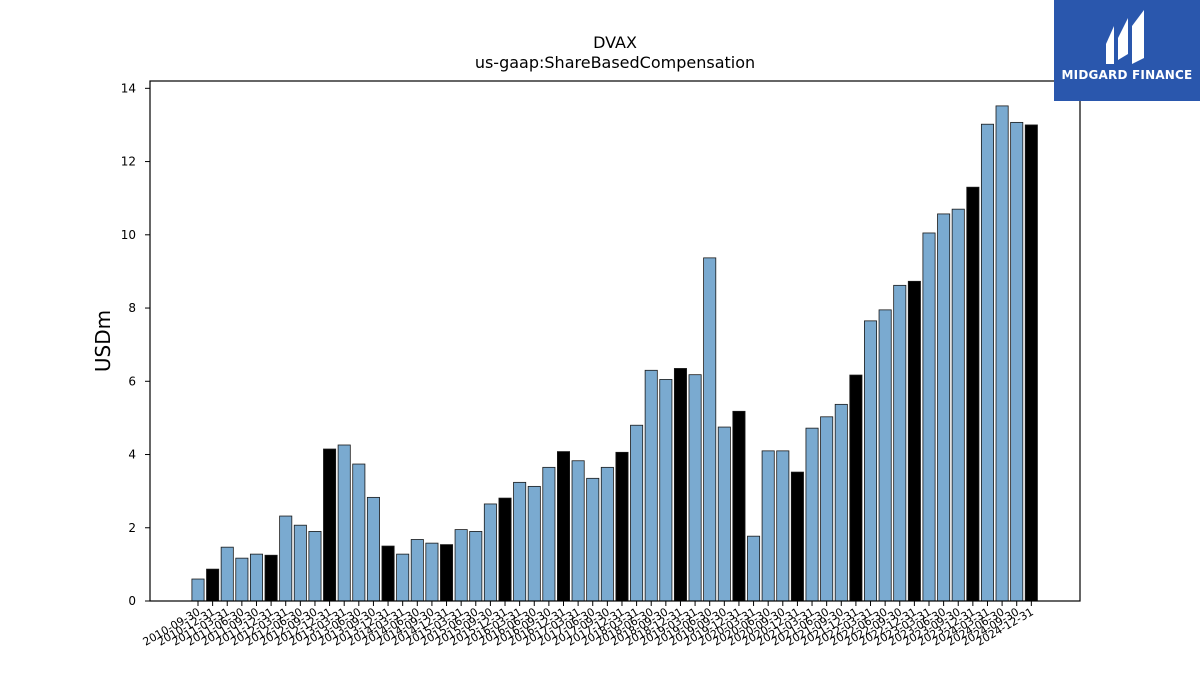 The width and height of the screenshot is (1200, 675). I want to click on y-tick-label: 2, so click(132, 528).